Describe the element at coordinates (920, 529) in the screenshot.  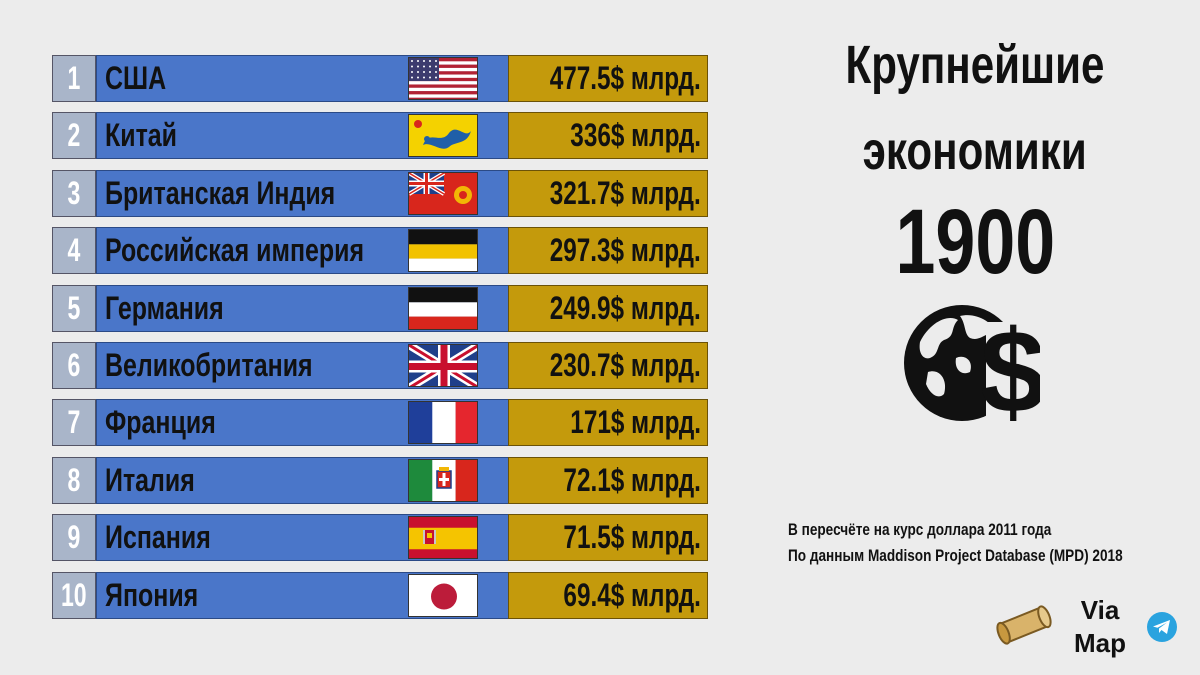
I see `note-exchange-rate: В пересчёте на курс доллара 2011 года` at that location.